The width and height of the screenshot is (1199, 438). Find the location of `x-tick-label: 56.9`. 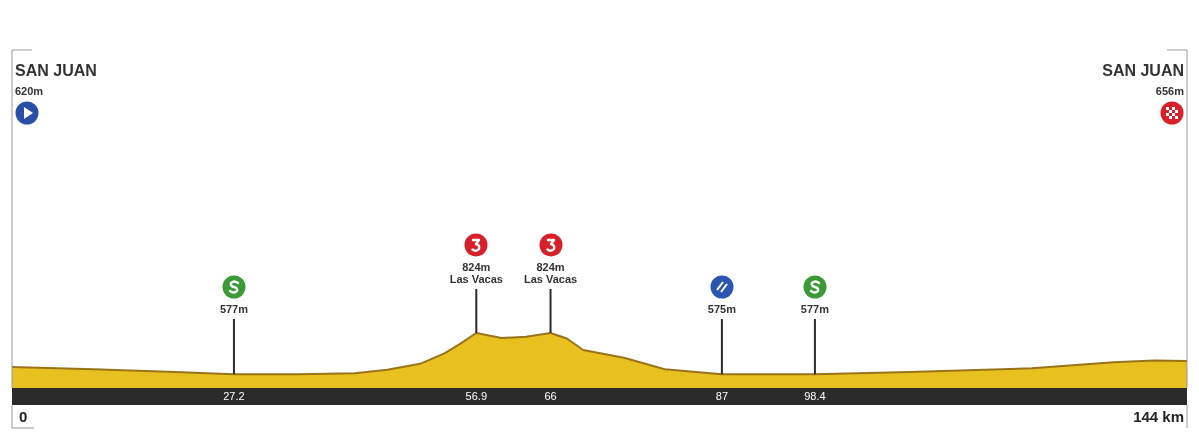

x-tick-label: 56.9 is located at coordinates (476, 396).